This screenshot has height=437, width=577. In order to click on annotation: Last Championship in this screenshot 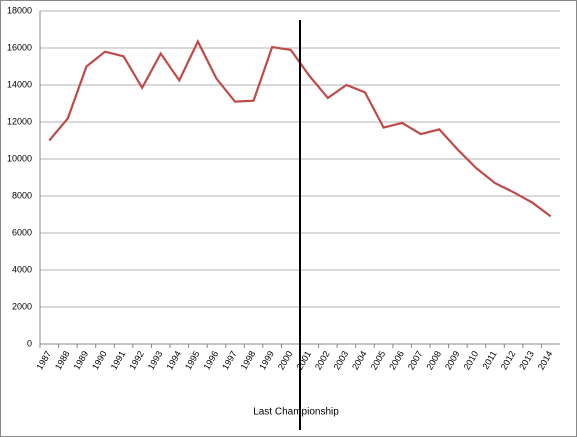, I will do `click(296, 412)`.